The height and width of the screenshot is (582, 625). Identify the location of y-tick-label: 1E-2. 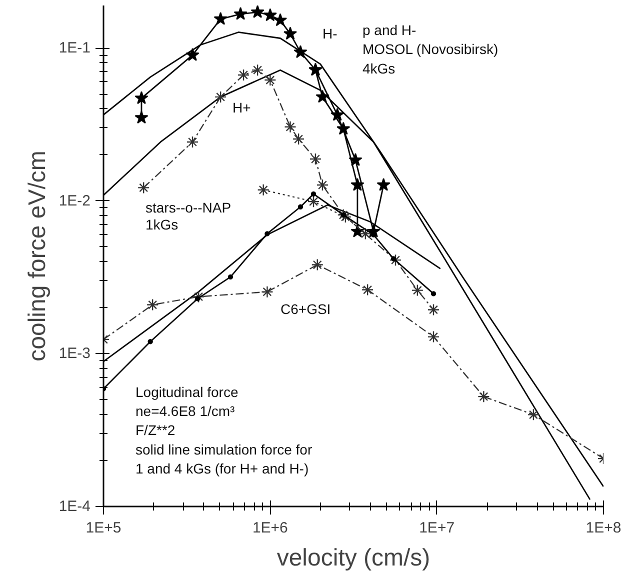
(74, 201).